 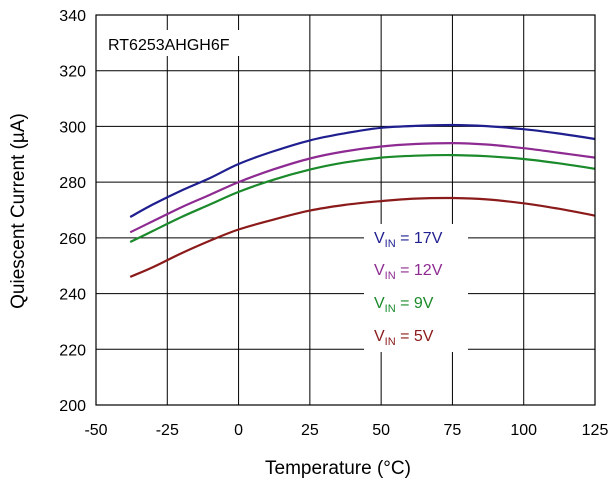 What do you see at coordinates (72, 295) in the screenshot?
I see `y-tick-label: 240` at bounding box center [72, 295].